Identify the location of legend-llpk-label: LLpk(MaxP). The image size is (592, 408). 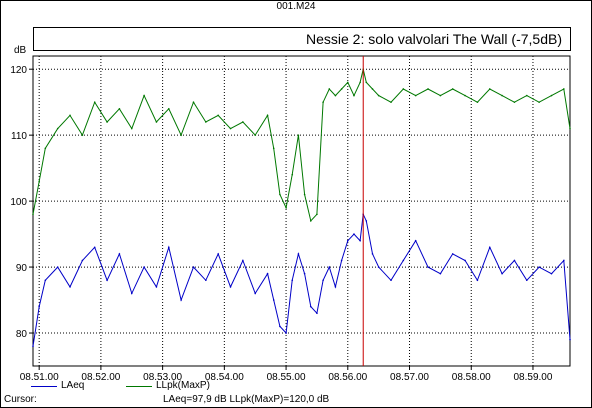
(183, 385).